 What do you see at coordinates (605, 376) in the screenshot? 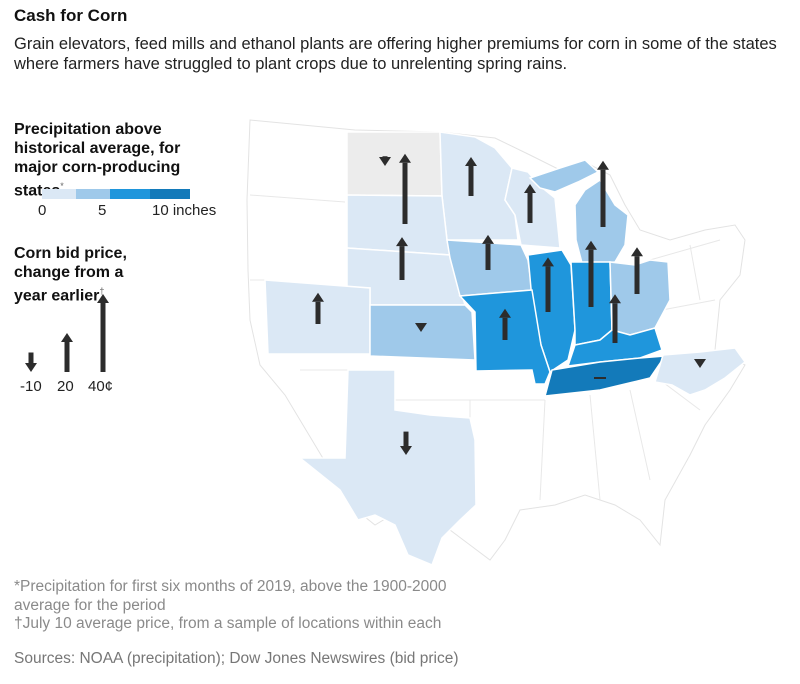
I see `state-tennessee` at bounding box center [605, 376].